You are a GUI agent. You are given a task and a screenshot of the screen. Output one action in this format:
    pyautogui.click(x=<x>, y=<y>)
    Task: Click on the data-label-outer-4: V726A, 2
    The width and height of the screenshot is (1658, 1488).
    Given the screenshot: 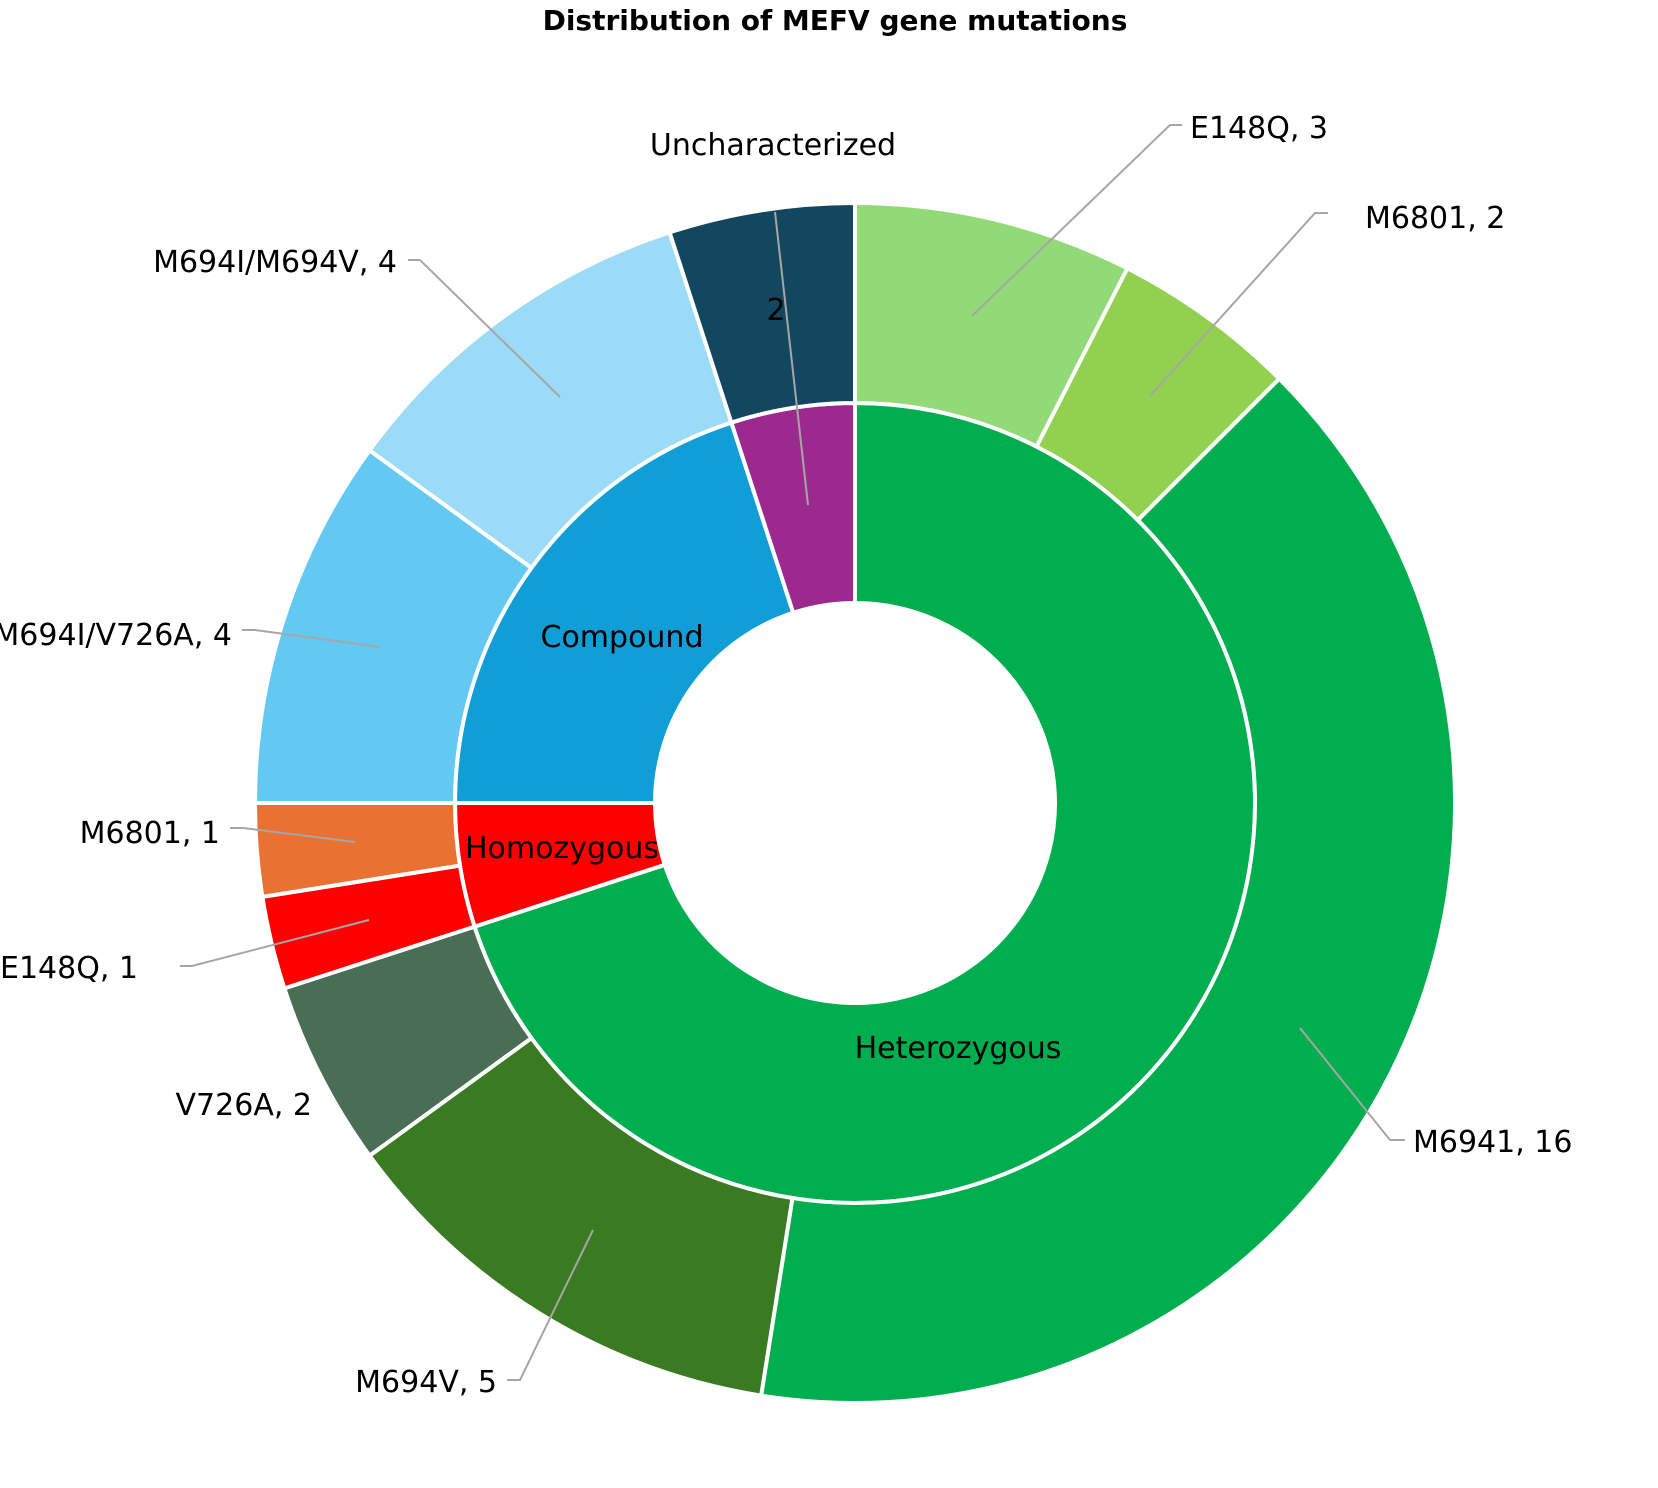 What is the action you would take?
    pyautogui.click(x=244, y=1105)
    